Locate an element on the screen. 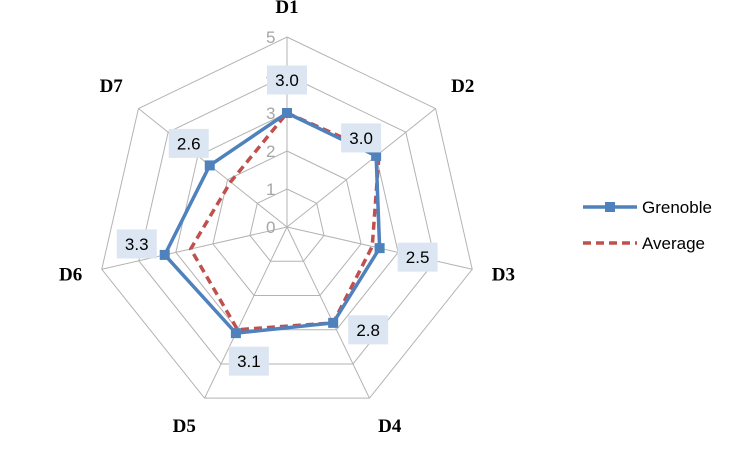 The image size is (741, 450). data-label-bg-d7 is located at coordinates (188, 143).